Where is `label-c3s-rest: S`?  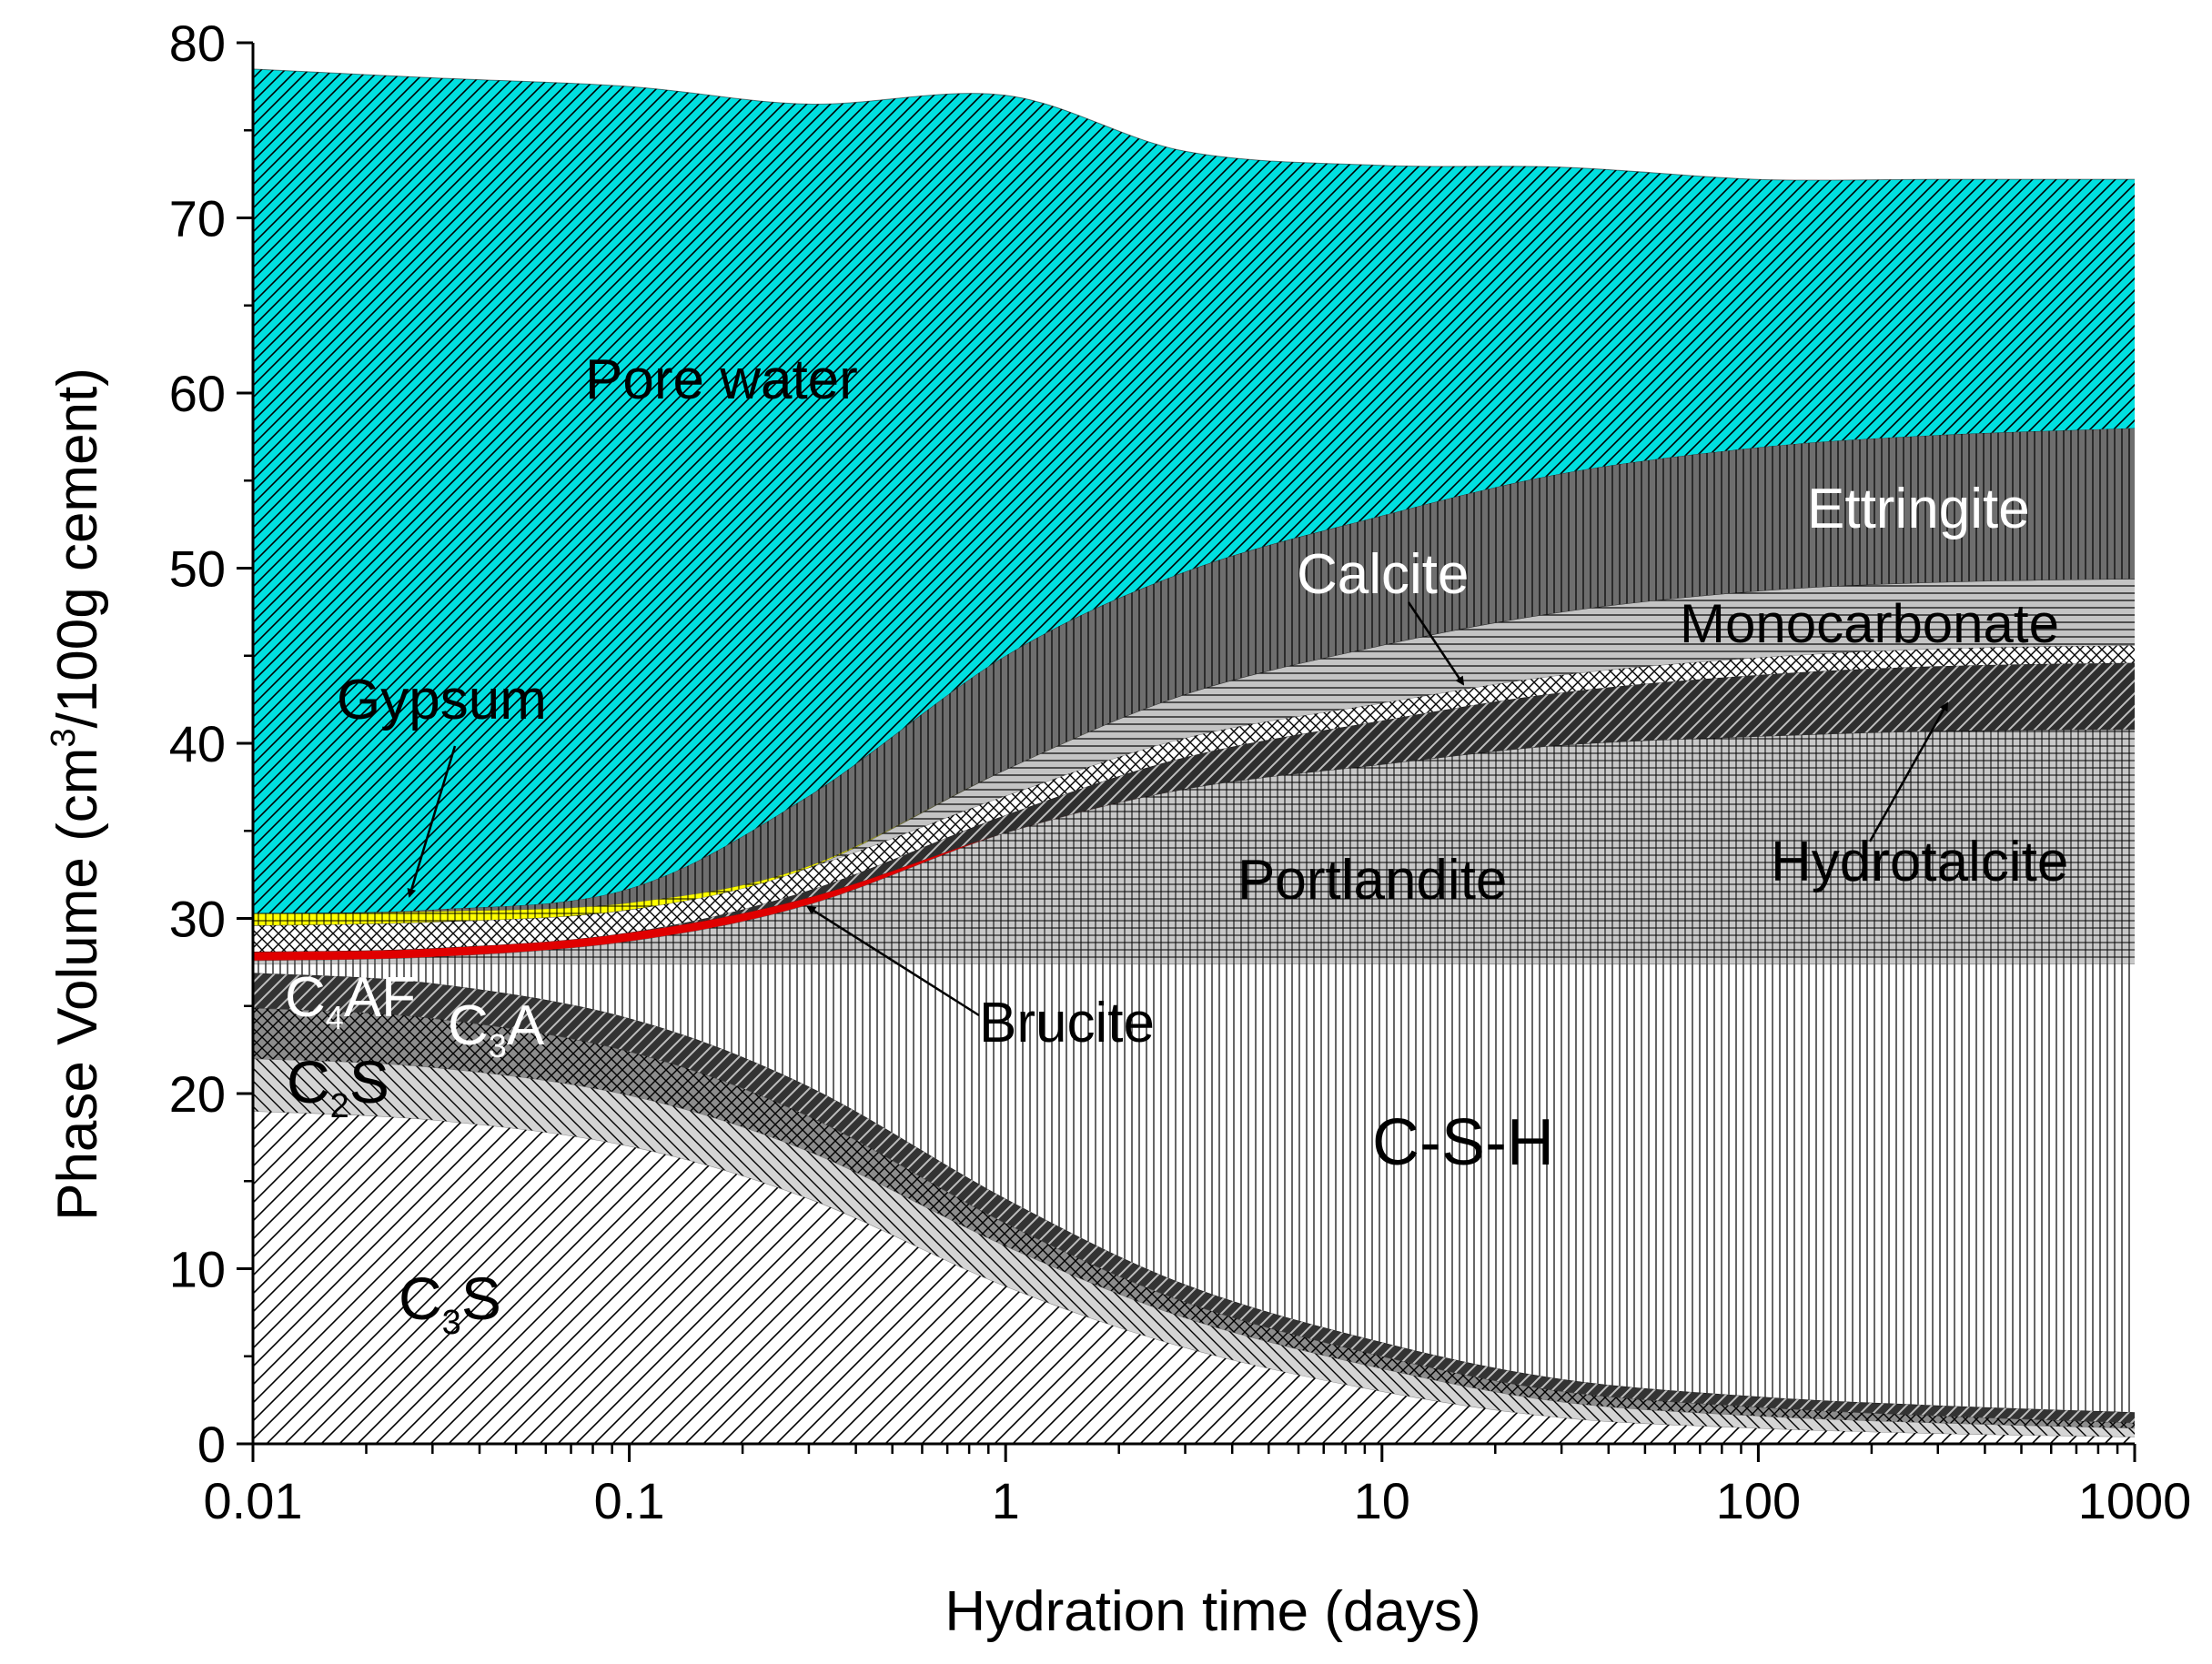
label-c3s-rest: S is located at coordinates (481, 1298).